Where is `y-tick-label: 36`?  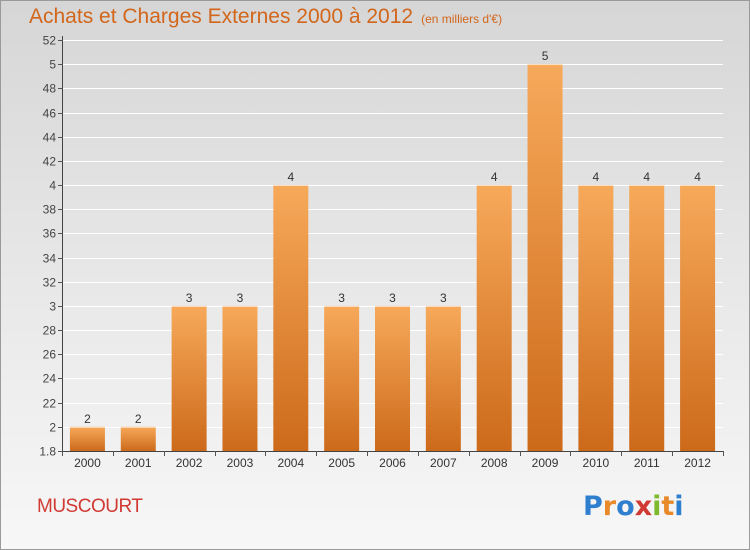
y-tick-label: 36 is located at coordinates (50, 234).